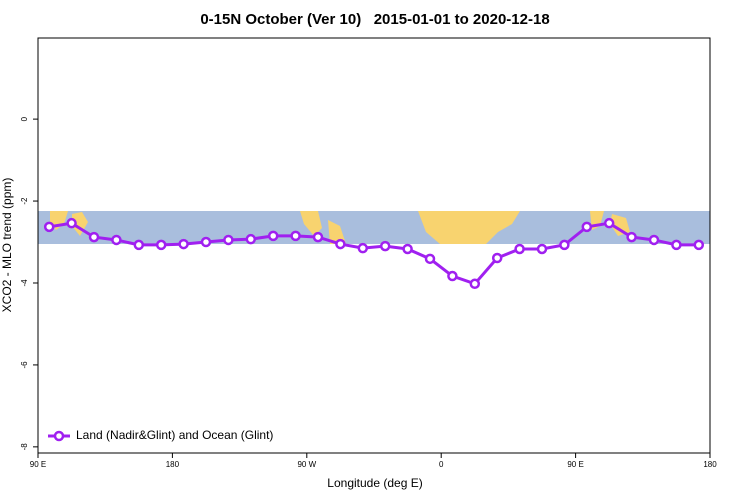  Describe the element at coordinates (24, 365) in the screenshot. I see `y-tick-label: -6` at that location.